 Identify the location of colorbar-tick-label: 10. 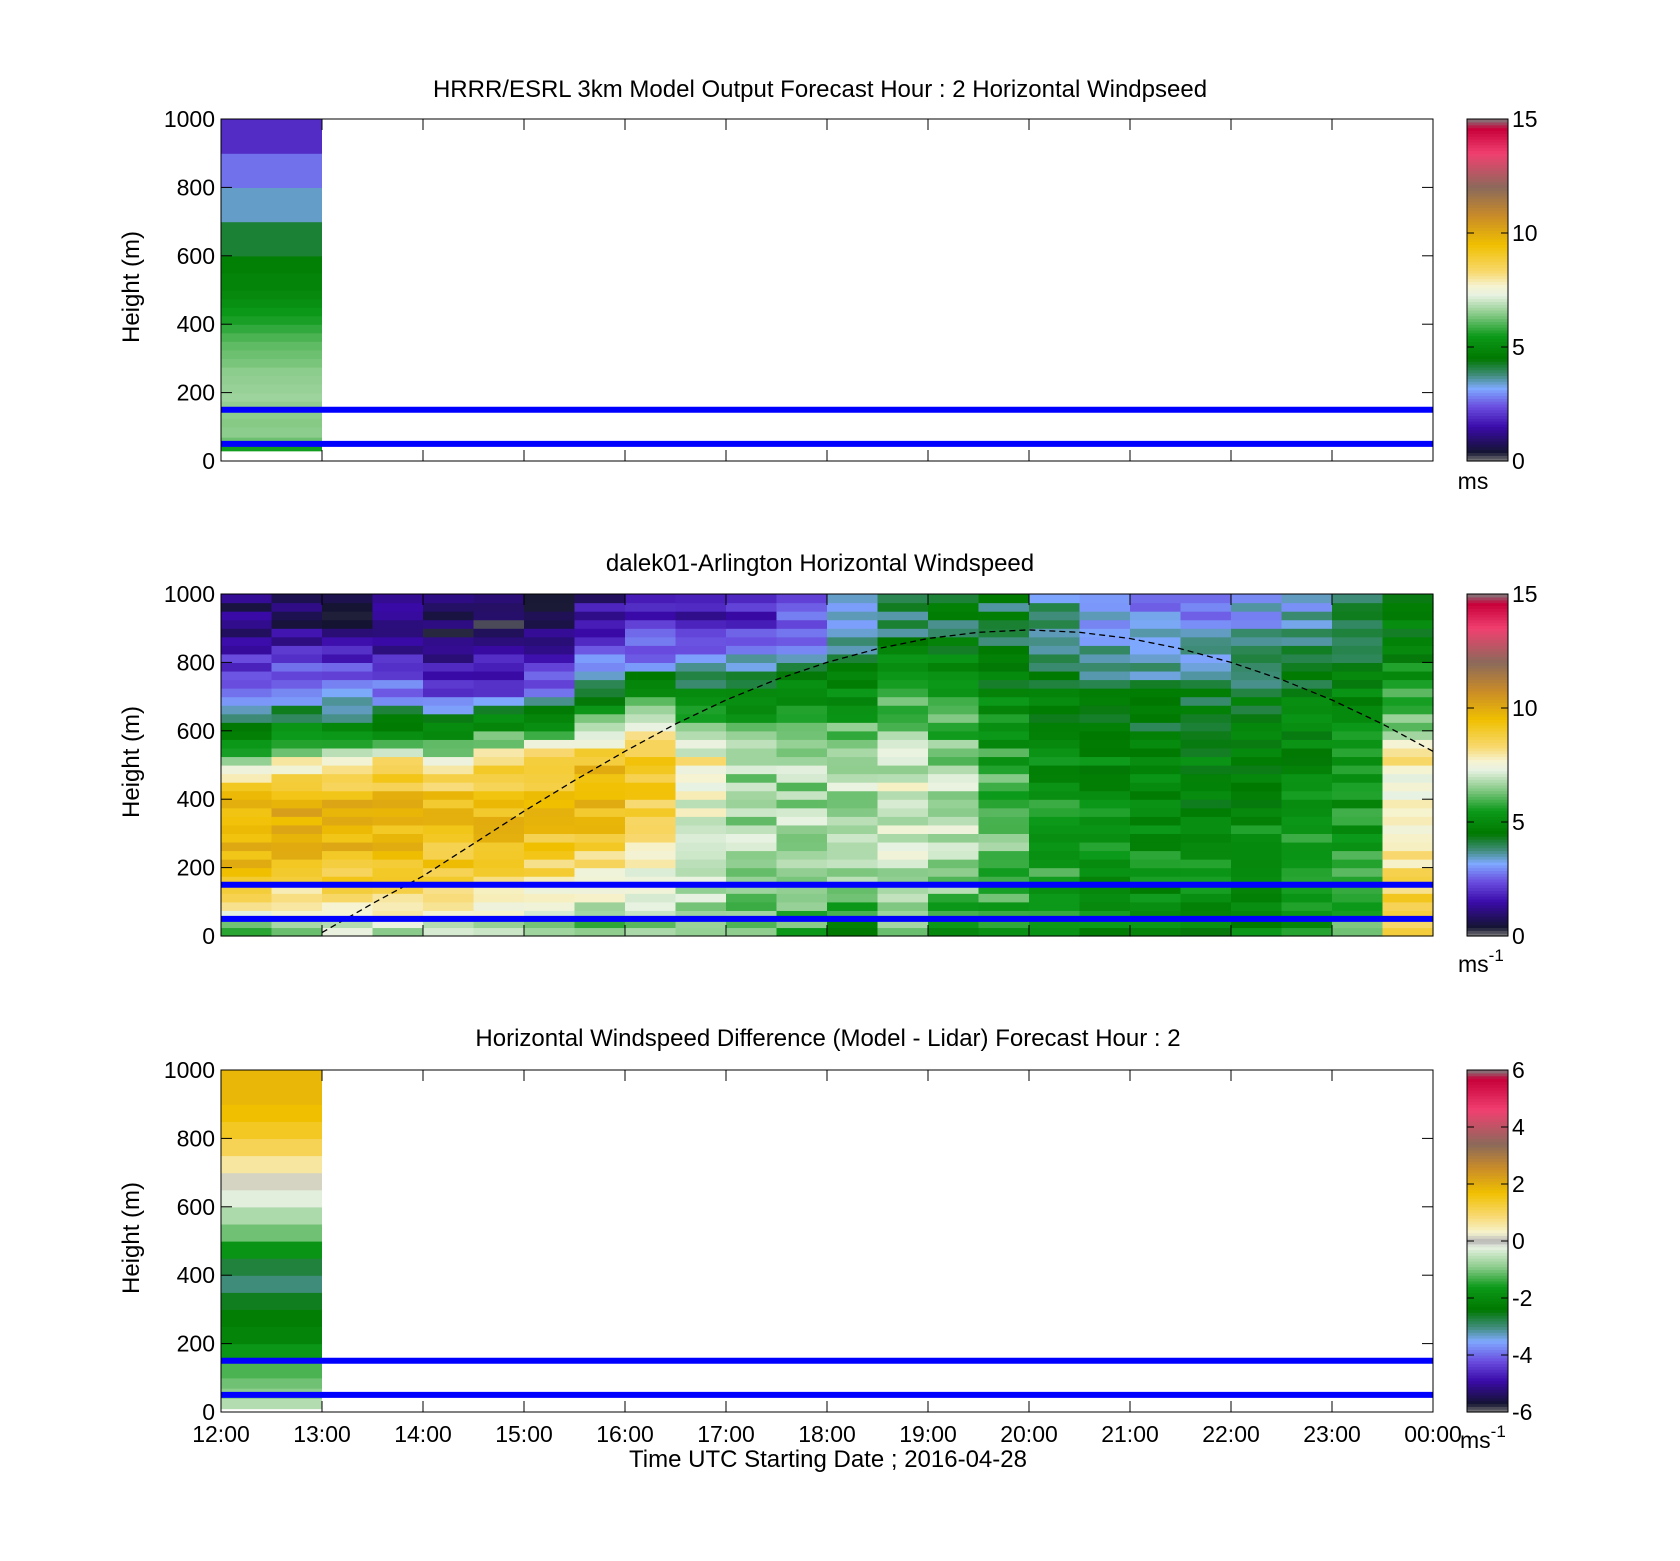
(1525, 708).